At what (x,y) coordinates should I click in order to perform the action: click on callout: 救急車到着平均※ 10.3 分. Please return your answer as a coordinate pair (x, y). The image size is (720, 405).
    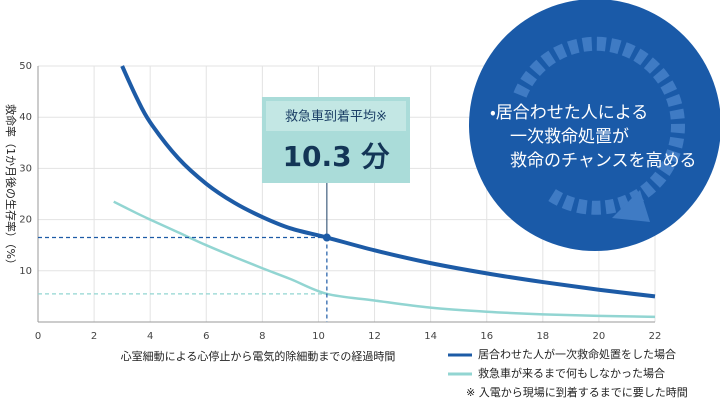
    Looking at the image, I should click on (336, 140).